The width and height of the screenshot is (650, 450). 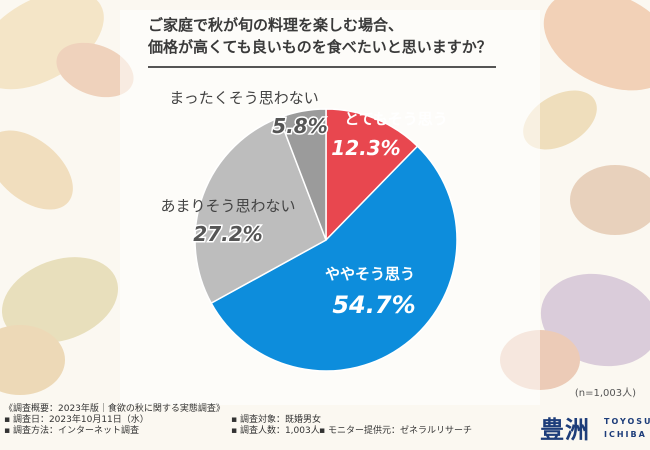 I want to click on question-line-1: ご家庭で秋が旬の料理を楽しむ場合、, so click(x=276, y=25).